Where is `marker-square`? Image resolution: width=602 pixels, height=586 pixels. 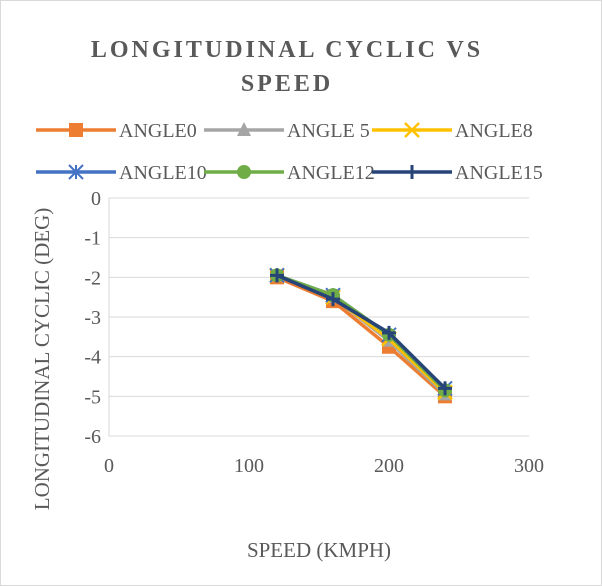 marker-square is located at coordinates (76, 130).